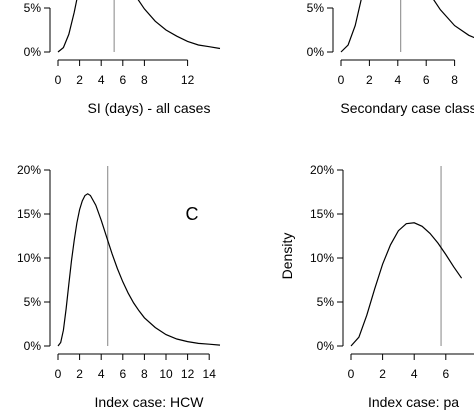  I want to click on panel-3-x-tick-label: 6, so click(122, 374).